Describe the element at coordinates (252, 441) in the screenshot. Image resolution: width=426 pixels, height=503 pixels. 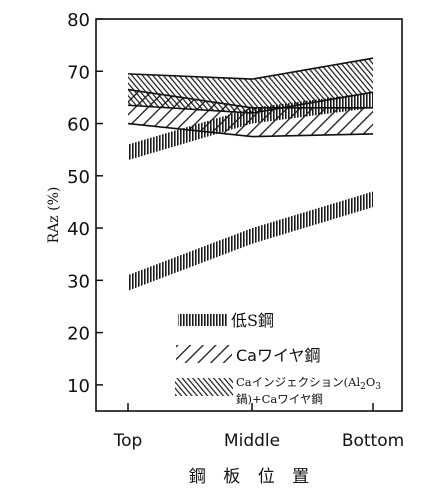
I see `x-tick-label-middle: Middle` at that location.